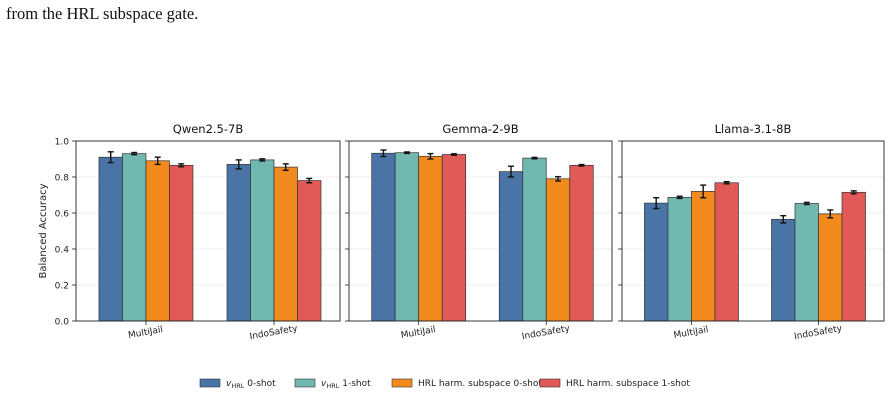 The height and width of the screenshot is (400, 890). Describe the element at coordinates (62, 287) in the screenshot. I see `y-tick-label: 0.2` at that location.